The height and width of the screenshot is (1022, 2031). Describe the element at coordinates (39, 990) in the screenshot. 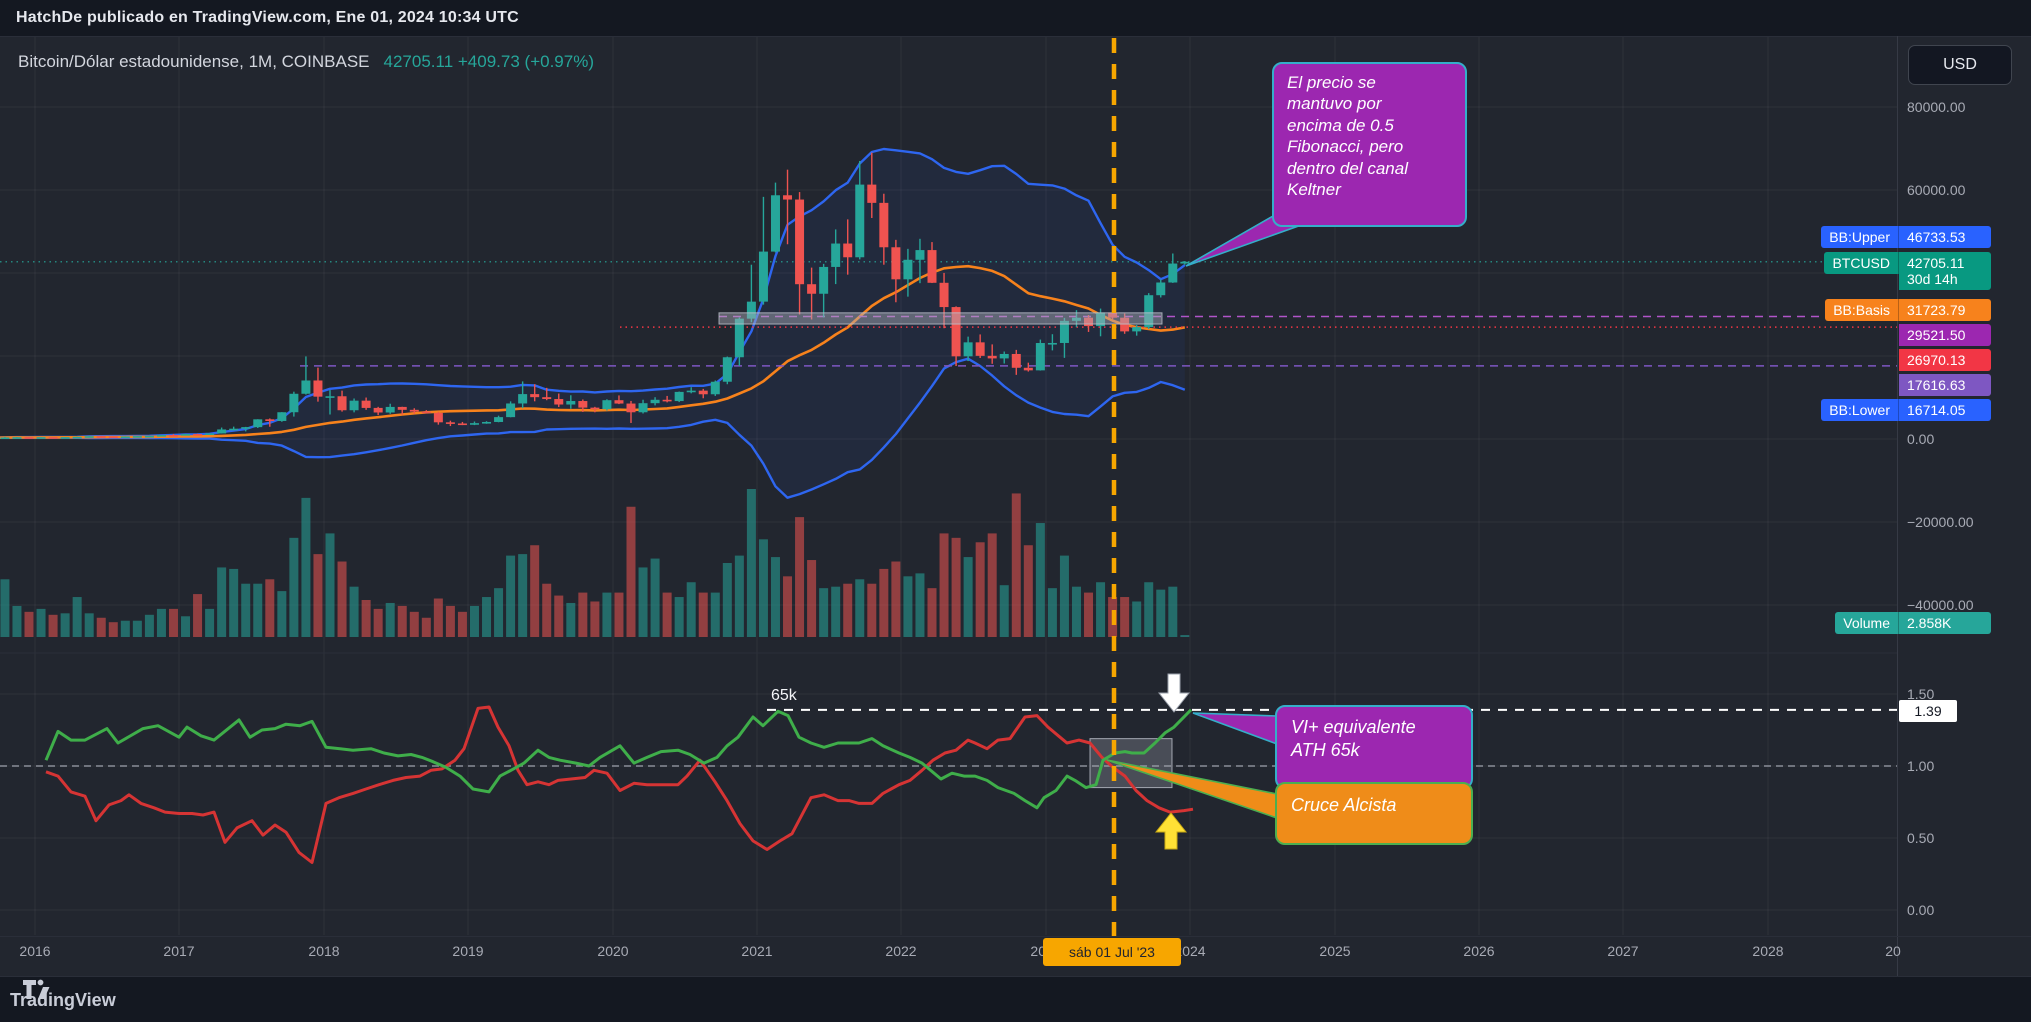

I see `tradingview-logo-icon` at that location.